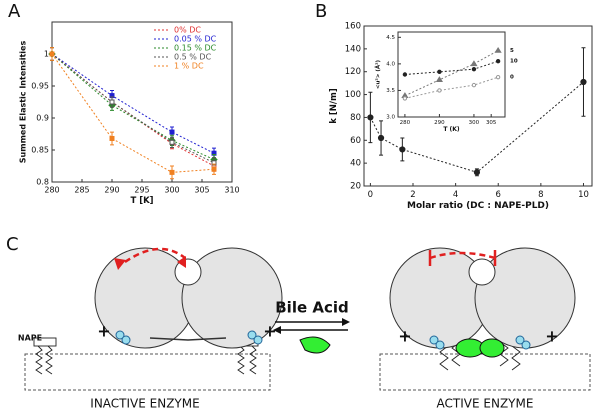  I want to click on legend-label: 0.5 % DC, so click(193, 57).